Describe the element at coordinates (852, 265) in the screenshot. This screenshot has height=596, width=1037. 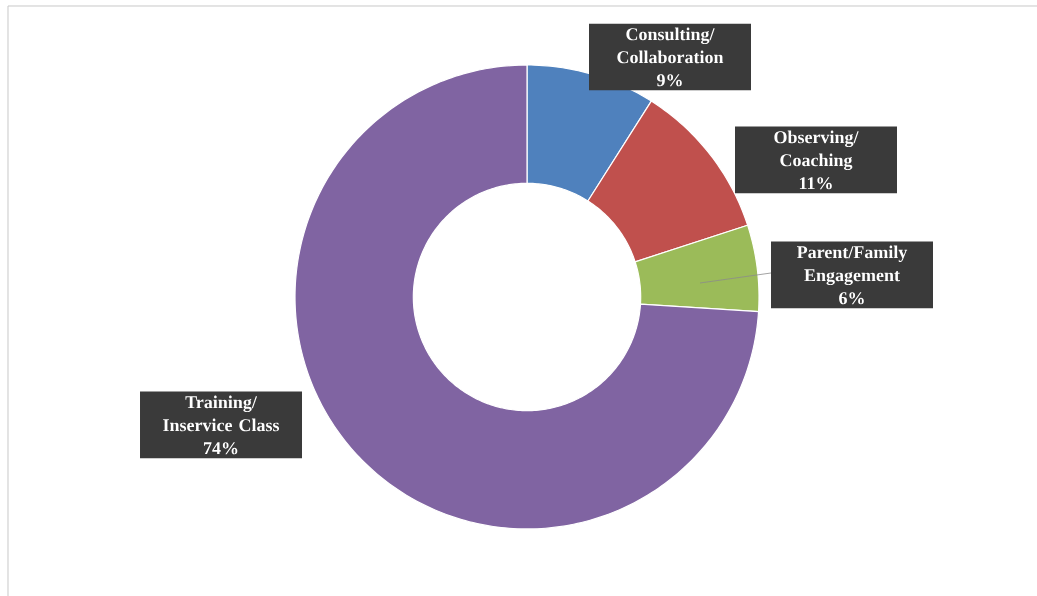
I see `slice-label: Parent/Family Engagement` at that location.